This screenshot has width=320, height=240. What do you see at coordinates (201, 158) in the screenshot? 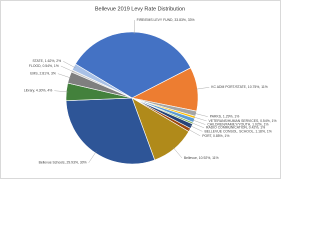
I see `slice-label: Bellevue, 10.92%, 11%` at bounding box center [201, 158].